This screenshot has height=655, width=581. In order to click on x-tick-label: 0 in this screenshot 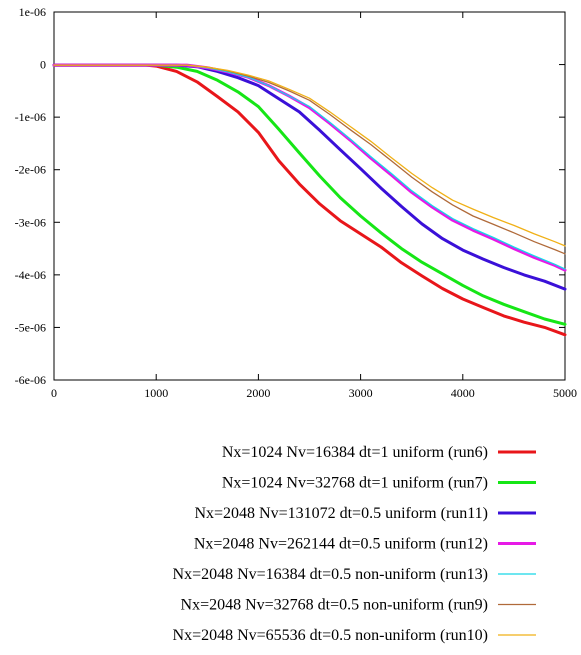, I will do `click(54, 393)`.